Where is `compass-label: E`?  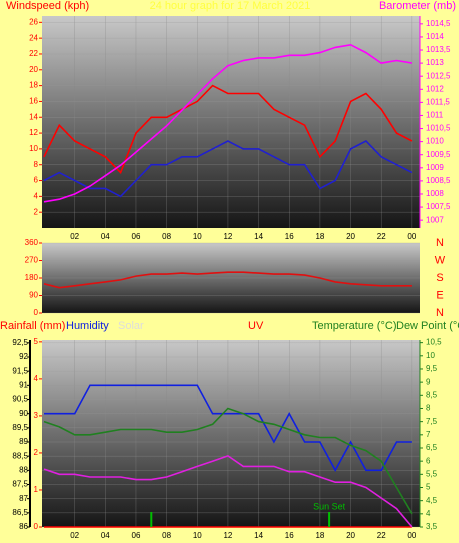 compass-label: E is located at coordinates (439, 295).